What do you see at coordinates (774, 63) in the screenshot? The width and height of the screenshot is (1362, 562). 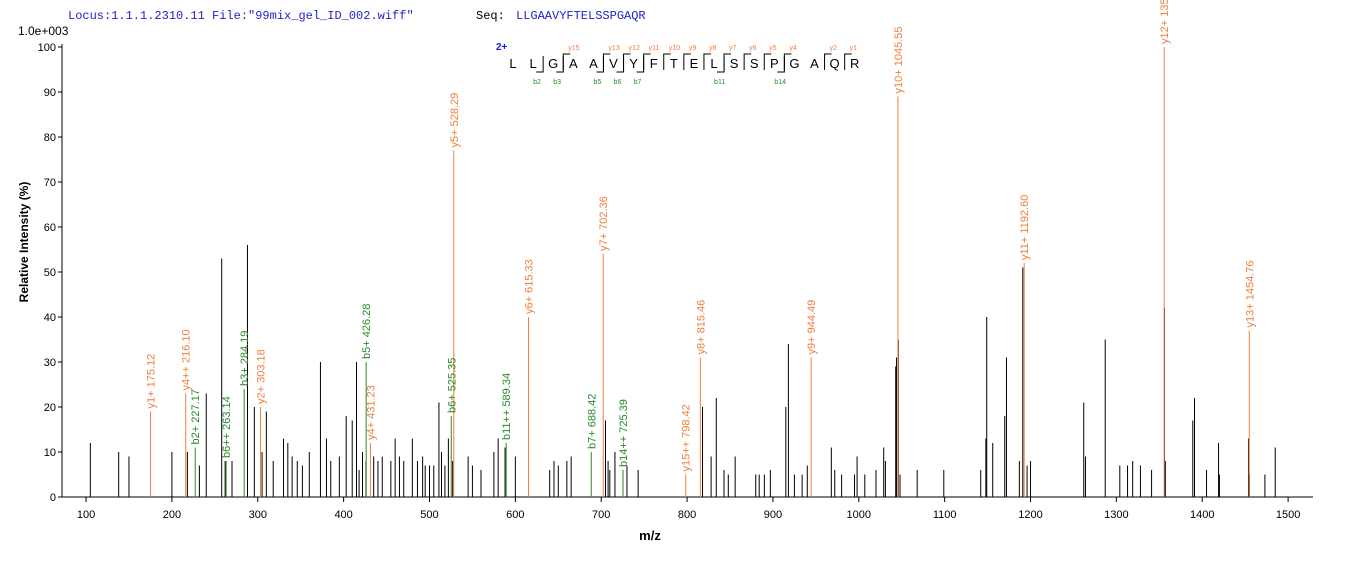 I see `residue: P` at bounding box center [774, 63].